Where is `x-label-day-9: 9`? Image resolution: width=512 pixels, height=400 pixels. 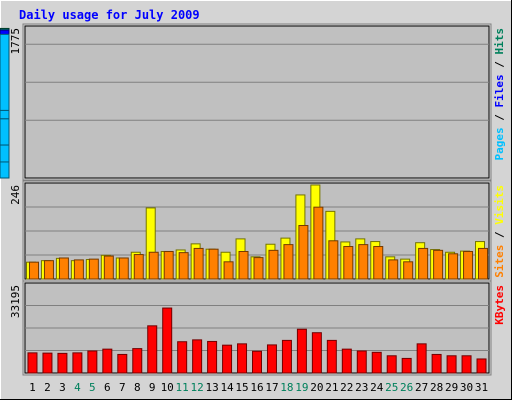
x-label-day-9: 9 is located at coordinates (152, 387).